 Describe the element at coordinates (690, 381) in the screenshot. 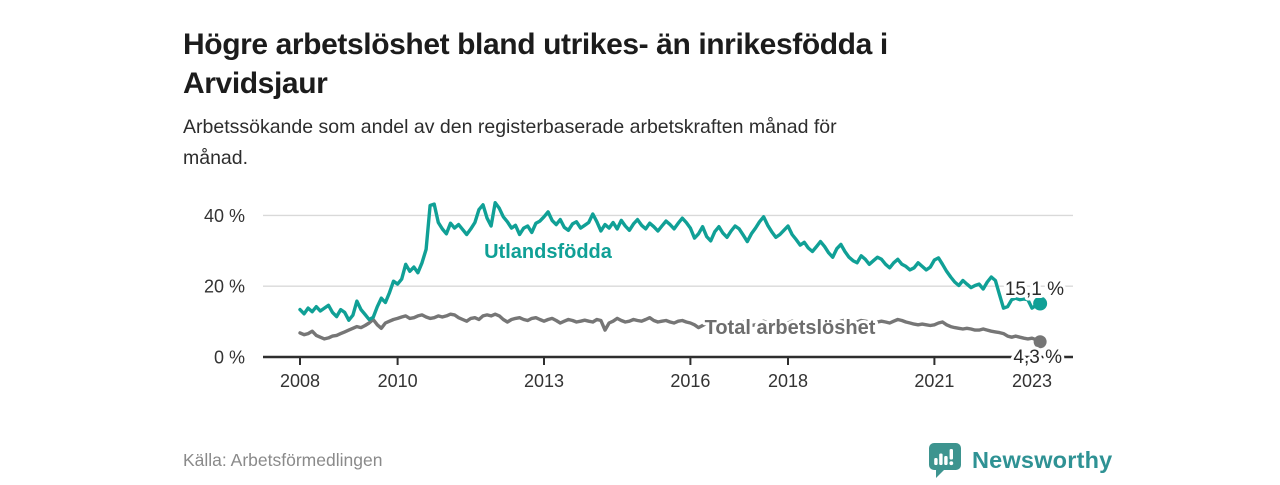

I see `x-tick-label-2016: 2016` at that location.